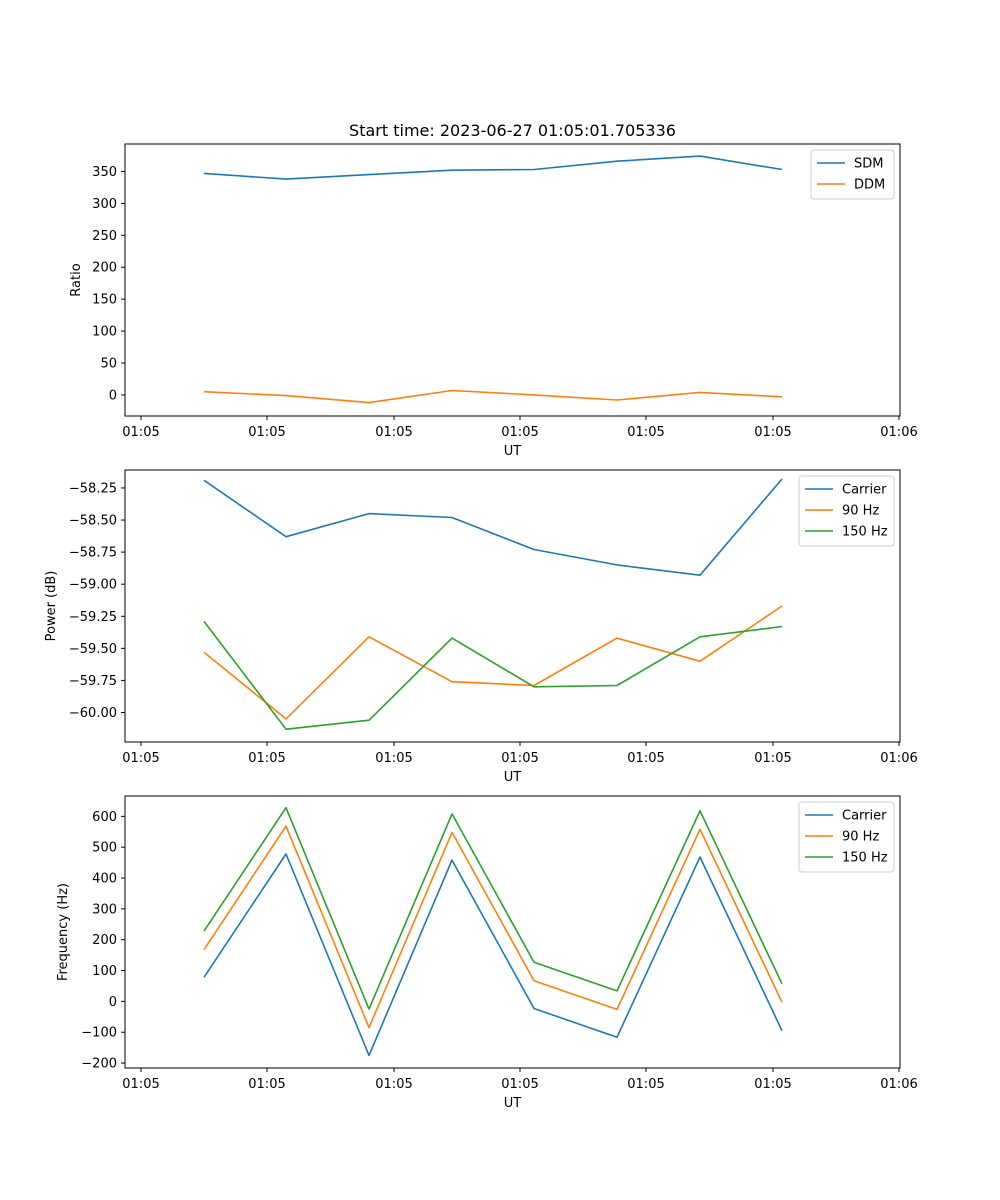 This screenshot has height=1200, width=1000. I want to click on y-axis-label: Power (dB), so click(51, 606).